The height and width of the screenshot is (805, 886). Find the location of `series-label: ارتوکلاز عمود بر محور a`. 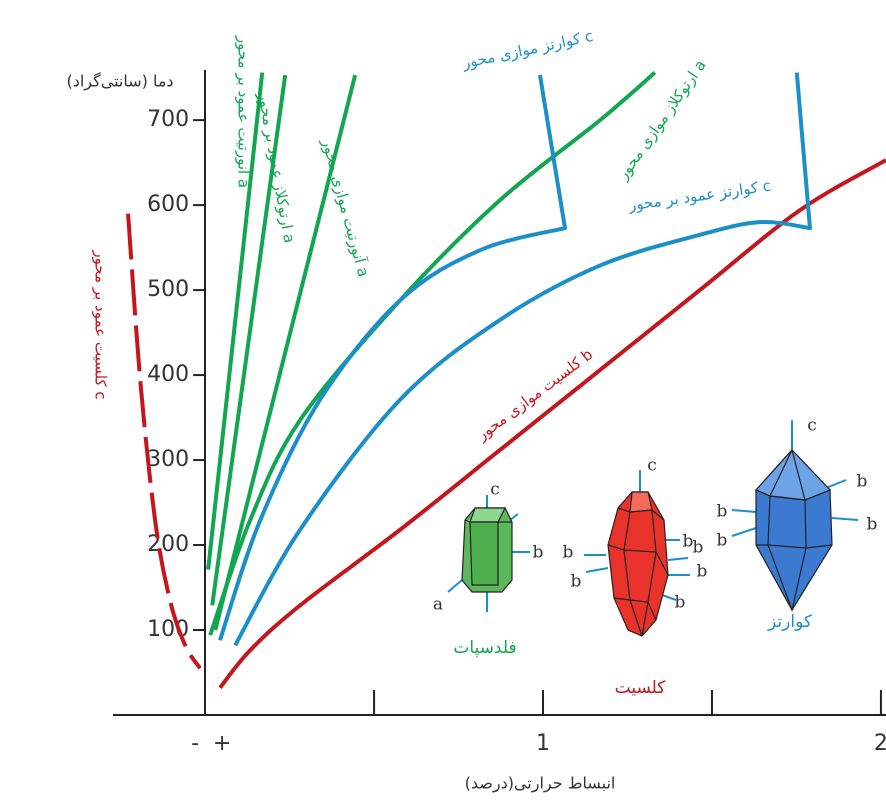

series-label: ارتوکلاز عمود بر محور a is located at coordinates (276, 167).